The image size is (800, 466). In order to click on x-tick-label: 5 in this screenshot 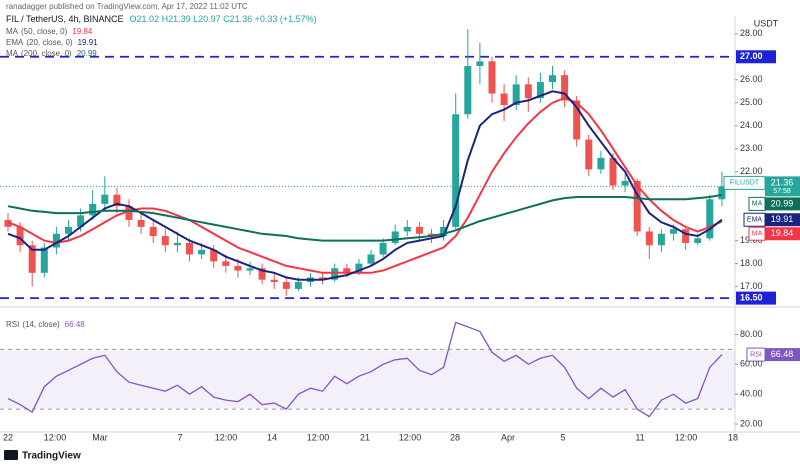, I will do `click(562, 437)`.